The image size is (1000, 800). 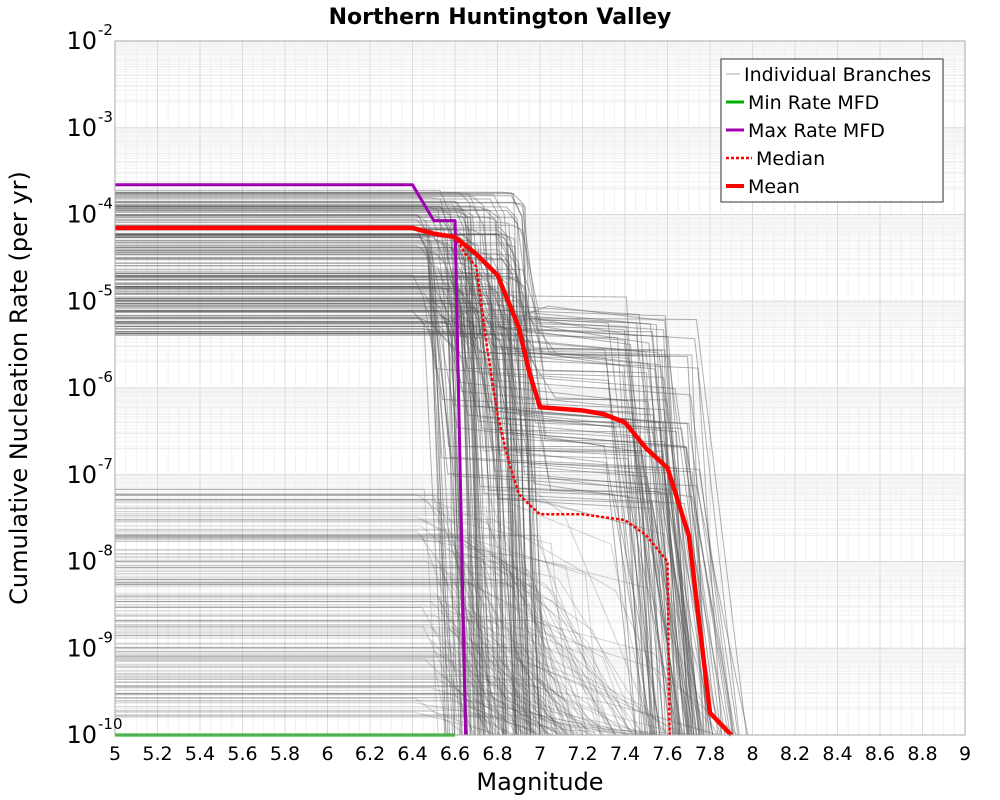 What do you see at coordinates (110, 724) in the screenshot?
I see `y-tick-exponent: -10` at bounding box center [110, 724].